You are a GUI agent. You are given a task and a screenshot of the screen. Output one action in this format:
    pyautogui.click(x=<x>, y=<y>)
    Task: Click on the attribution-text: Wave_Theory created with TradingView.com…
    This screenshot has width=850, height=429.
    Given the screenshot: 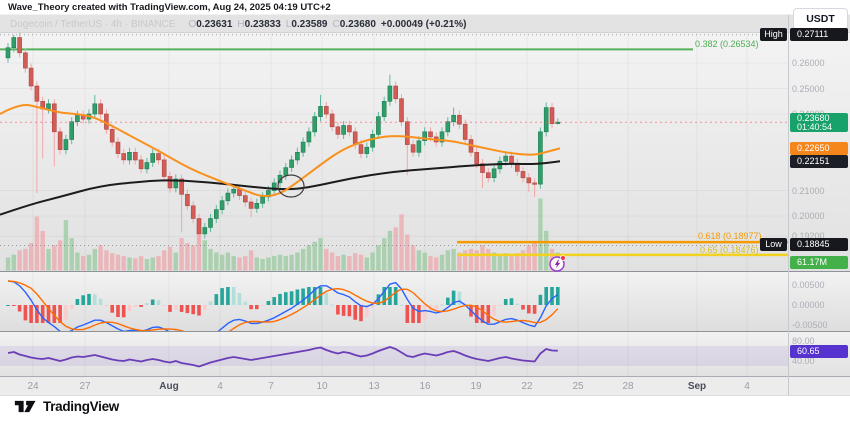 What is the action you would take?
    pyautogui.click(x=169, y=7)
    